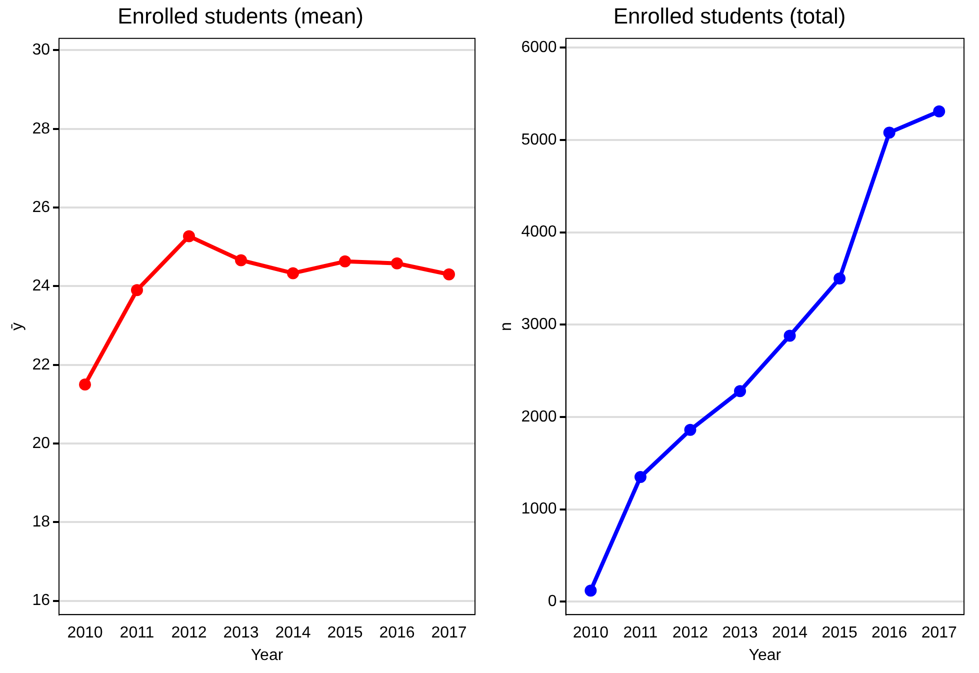 This screenshot has width=979, height=673. I want to click on y-tick-label: 0, so click(552, 601).